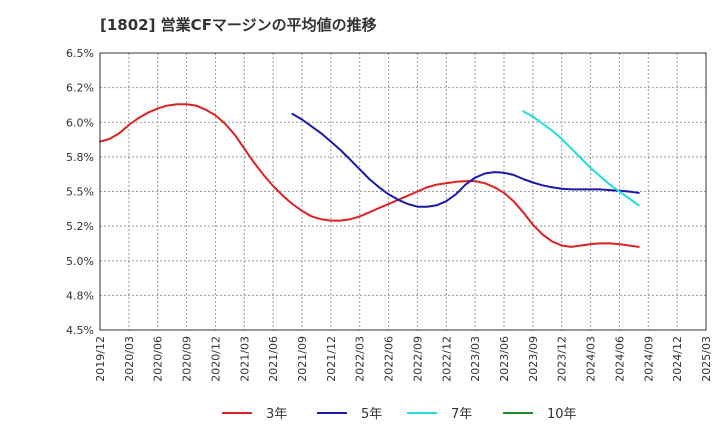 The width and height of the screenshot is (720, 440). Describe the element at coordinates (706, 359) in the screenshot. I see `x-tick-label: 2025/03` at that location.